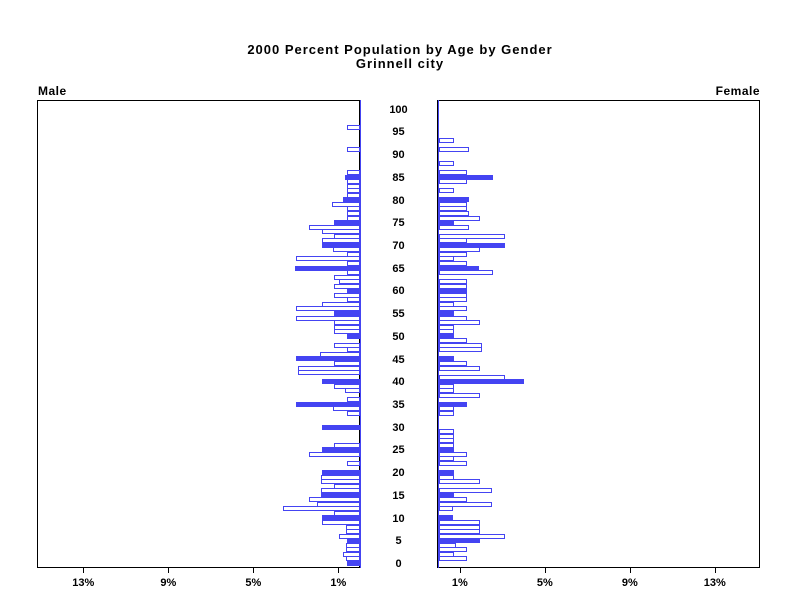  Describe the element at coordinates (737, 91) in the screenshot. I see `female-panel-label: Female` at that location.